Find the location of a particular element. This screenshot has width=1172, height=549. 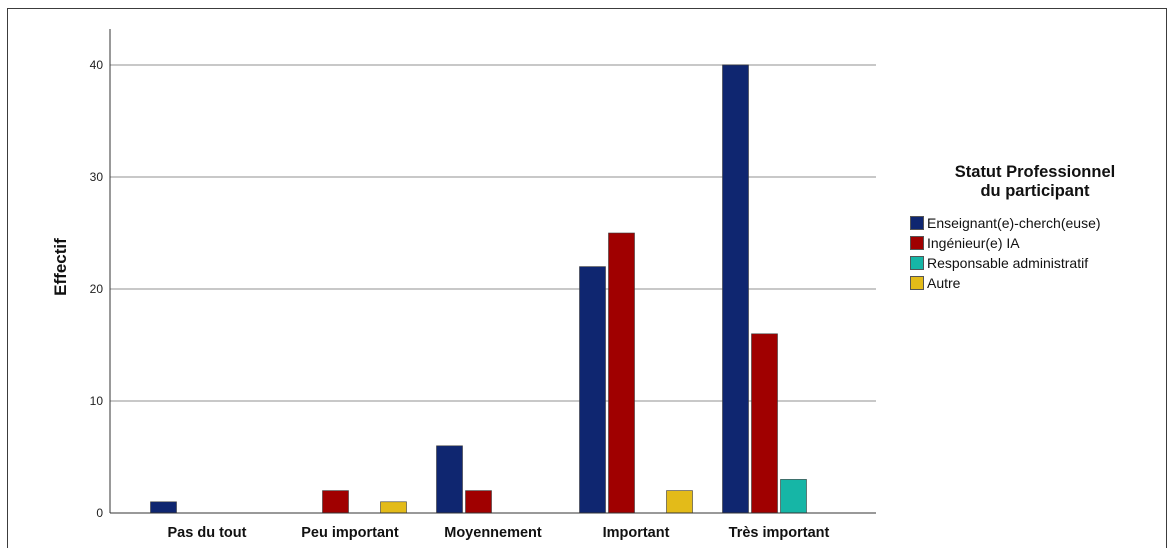

x-category-label: Pas du tout is located at coordinates (207, 533).